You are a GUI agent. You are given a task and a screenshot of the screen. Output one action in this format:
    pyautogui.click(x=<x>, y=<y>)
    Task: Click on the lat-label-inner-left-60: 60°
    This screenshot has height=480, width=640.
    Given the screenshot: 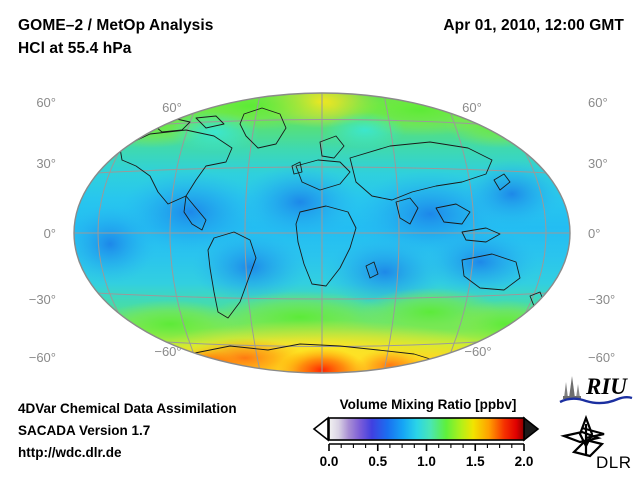 What is the action you would take?
    pyautogui.click(x=46, y=102)
    